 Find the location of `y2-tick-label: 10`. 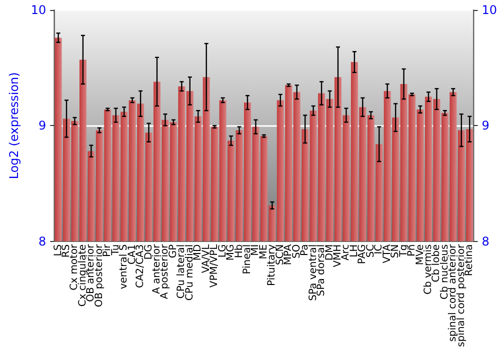

y2-tick-label: 10 is located at coordinates (490, 10).